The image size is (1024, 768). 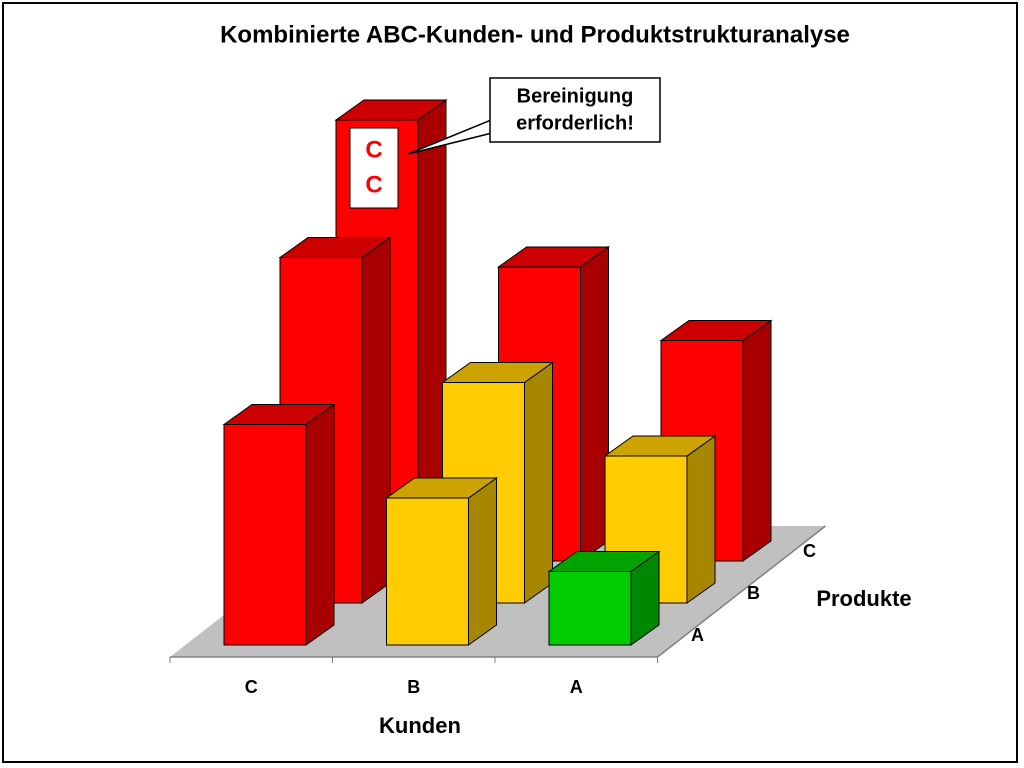 What do you see at coordinates (809, 551) in the screenshot?
I see `z-tick-label: C` at bounding box center [809, 551].